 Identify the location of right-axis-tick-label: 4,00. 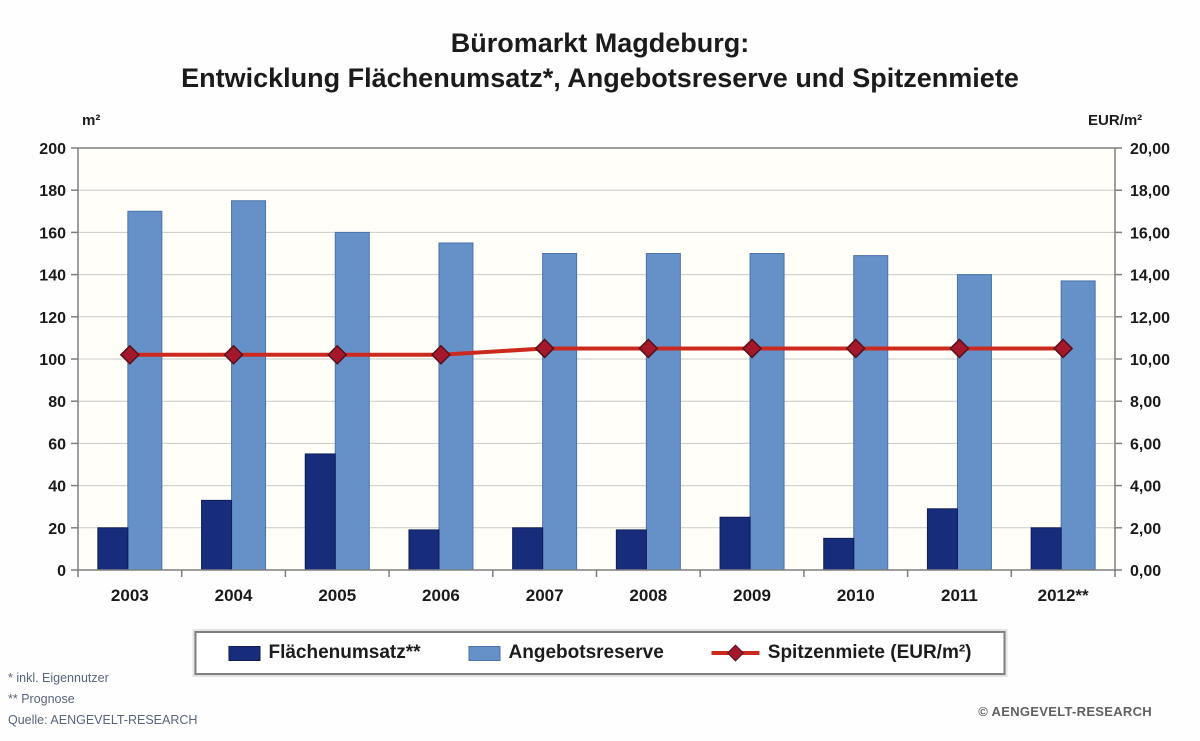
(1145, 487).